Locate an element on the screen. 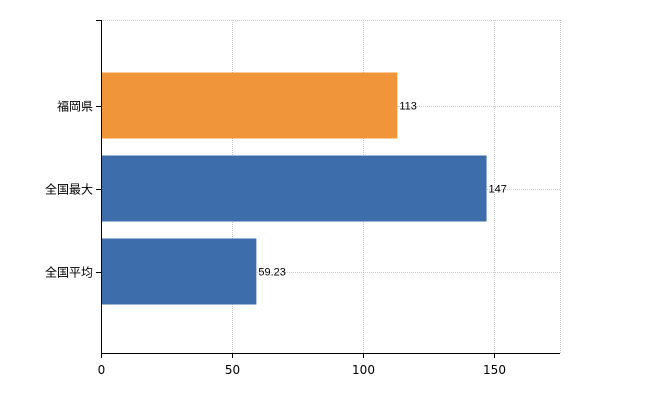 The height and width of the screenshot is (400, 650). x-tick-label-2: 100 is located at coordinates (363, 370).